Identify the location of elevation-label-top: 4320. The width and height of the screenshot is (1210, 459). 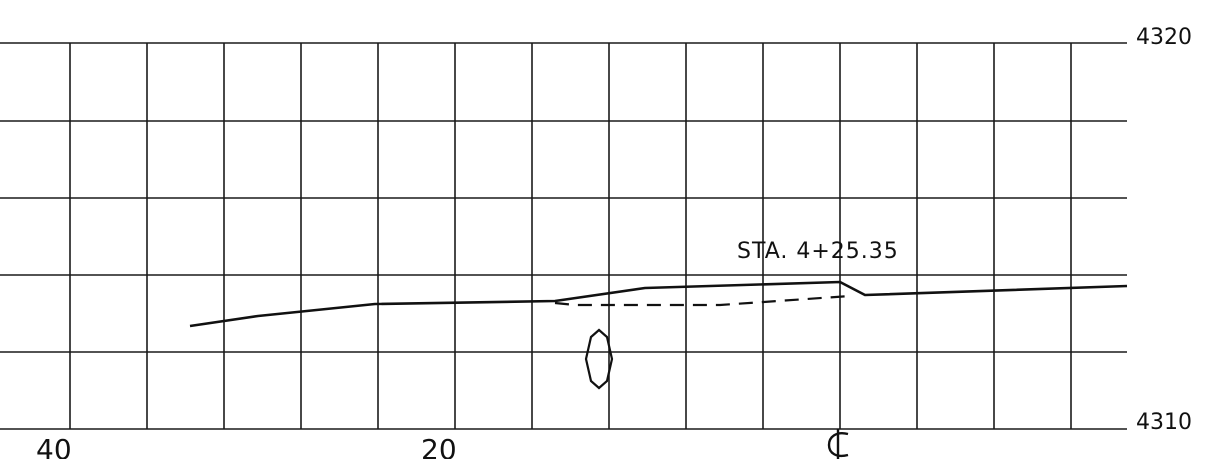
(1164, 37).